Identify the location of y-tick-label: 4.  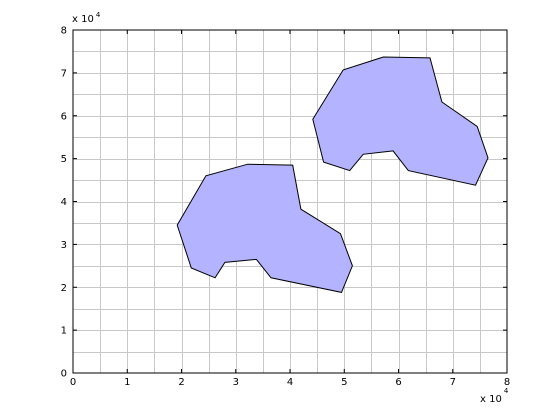
(64, 202).